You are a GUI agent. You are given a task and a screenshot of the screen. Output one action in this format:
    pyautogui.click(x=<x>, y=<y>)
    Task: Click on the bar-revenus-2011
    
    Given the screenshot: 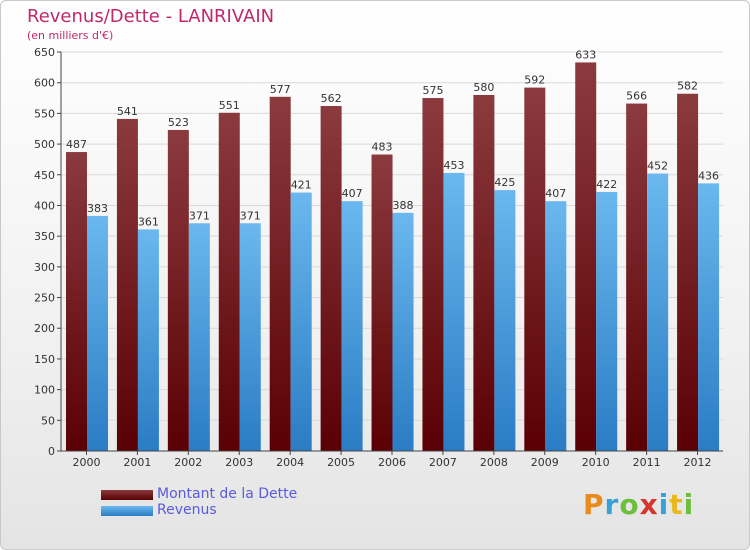 What is the action you would take?
    pyautogui.click(x=658, y=312)
    